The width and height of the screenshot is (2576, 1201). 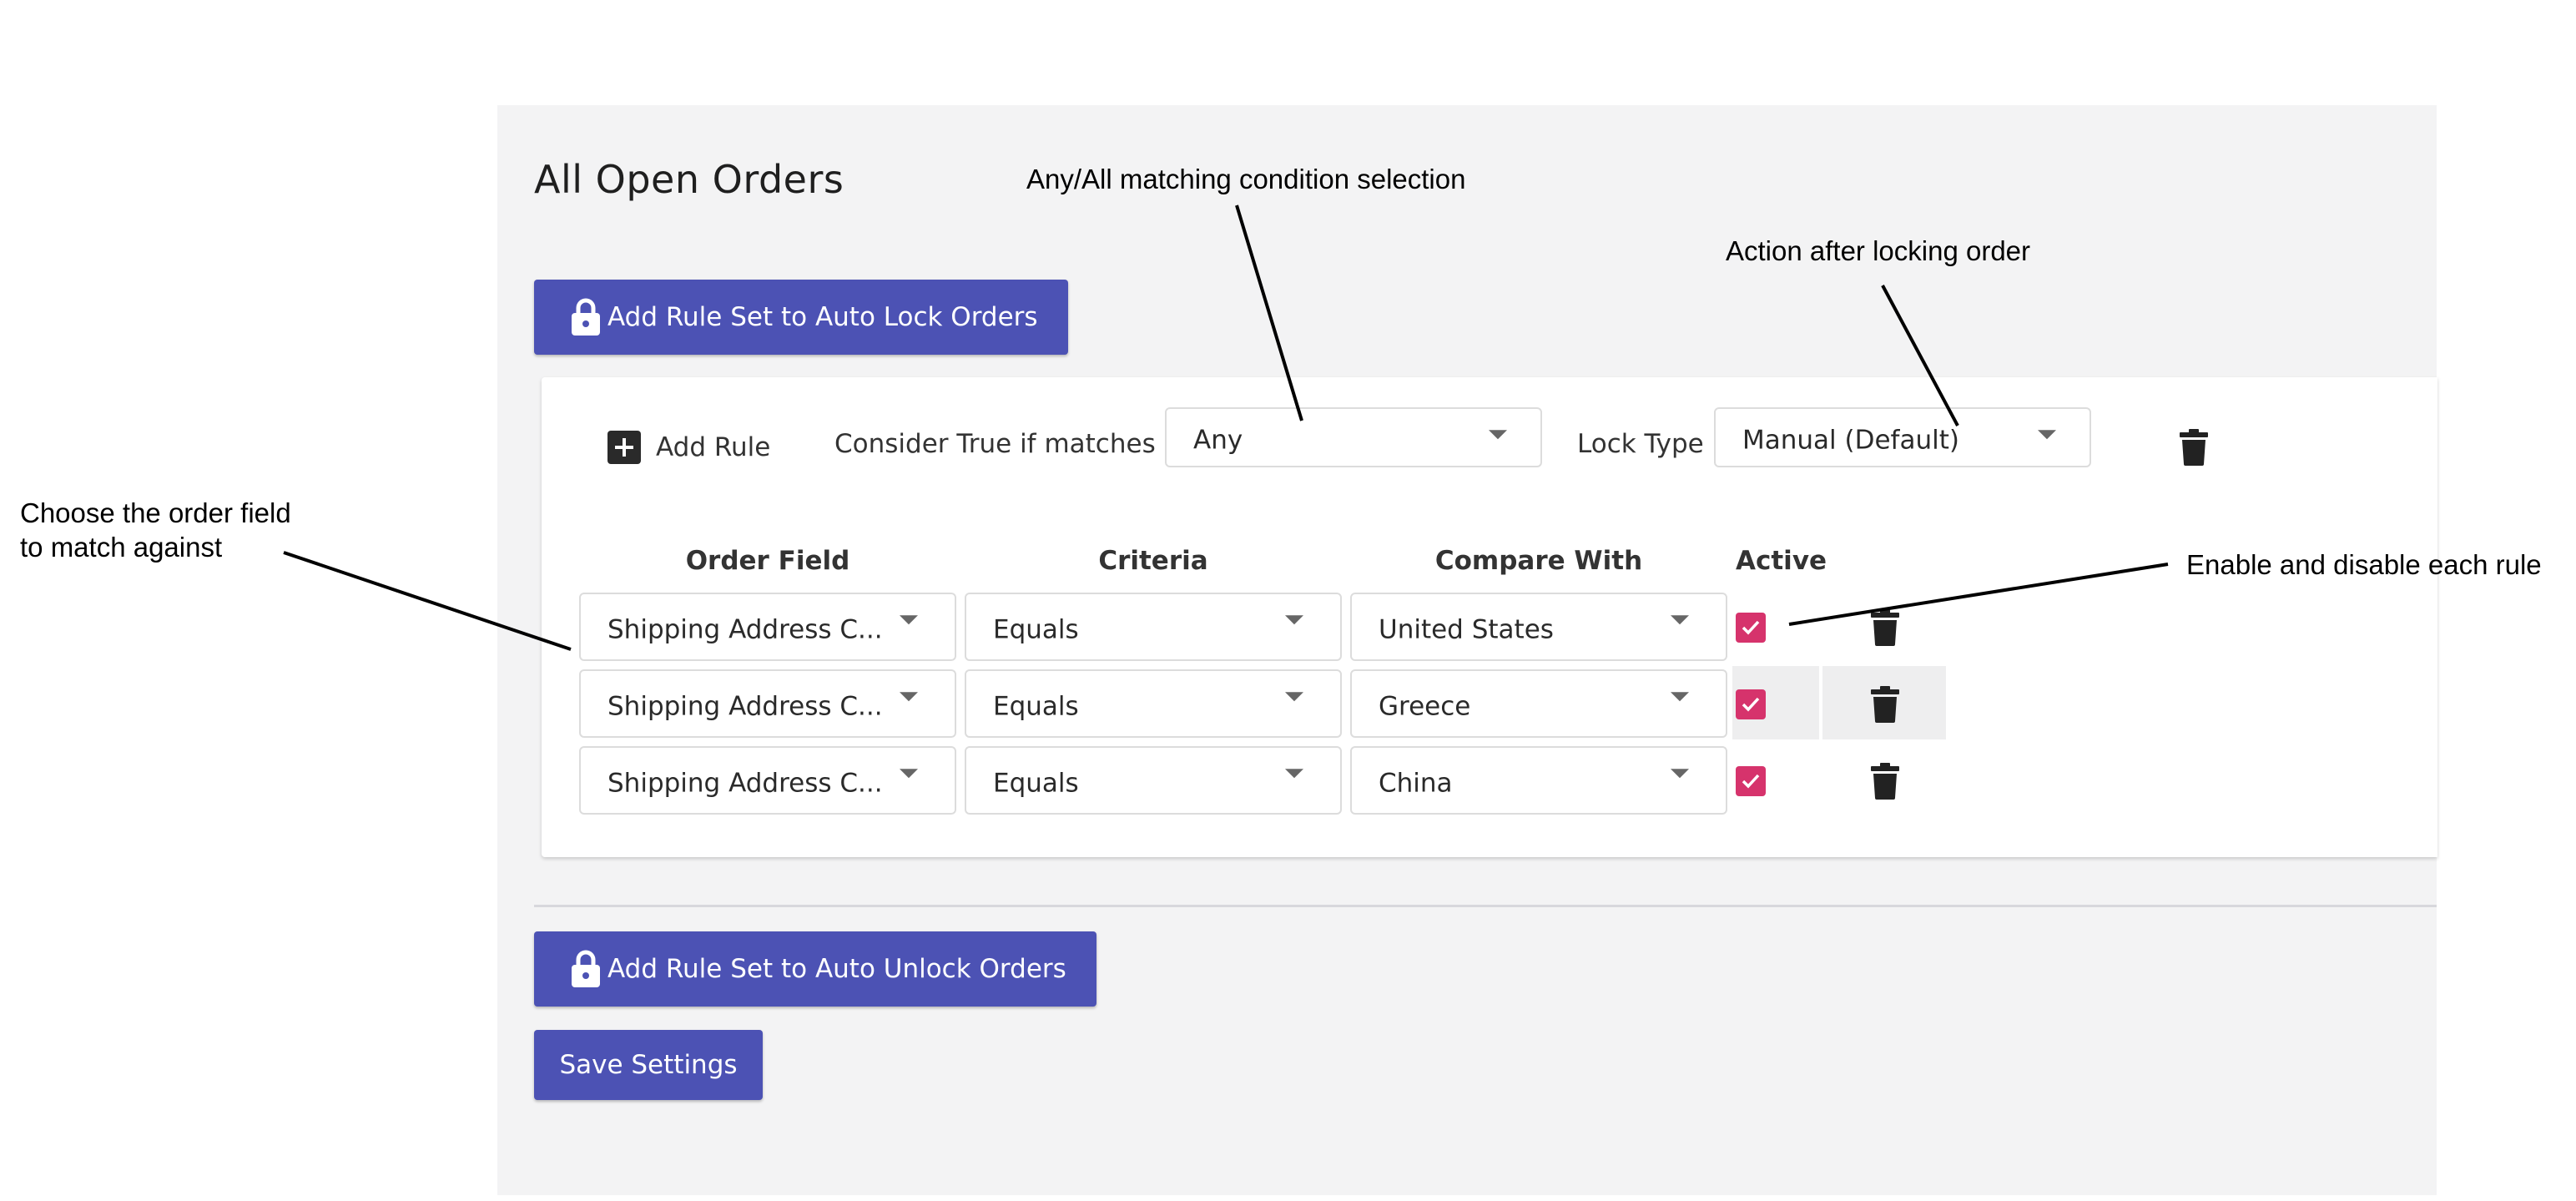 I want to click on column-header-criteria: Criteria, so click(x=1153, y=561).